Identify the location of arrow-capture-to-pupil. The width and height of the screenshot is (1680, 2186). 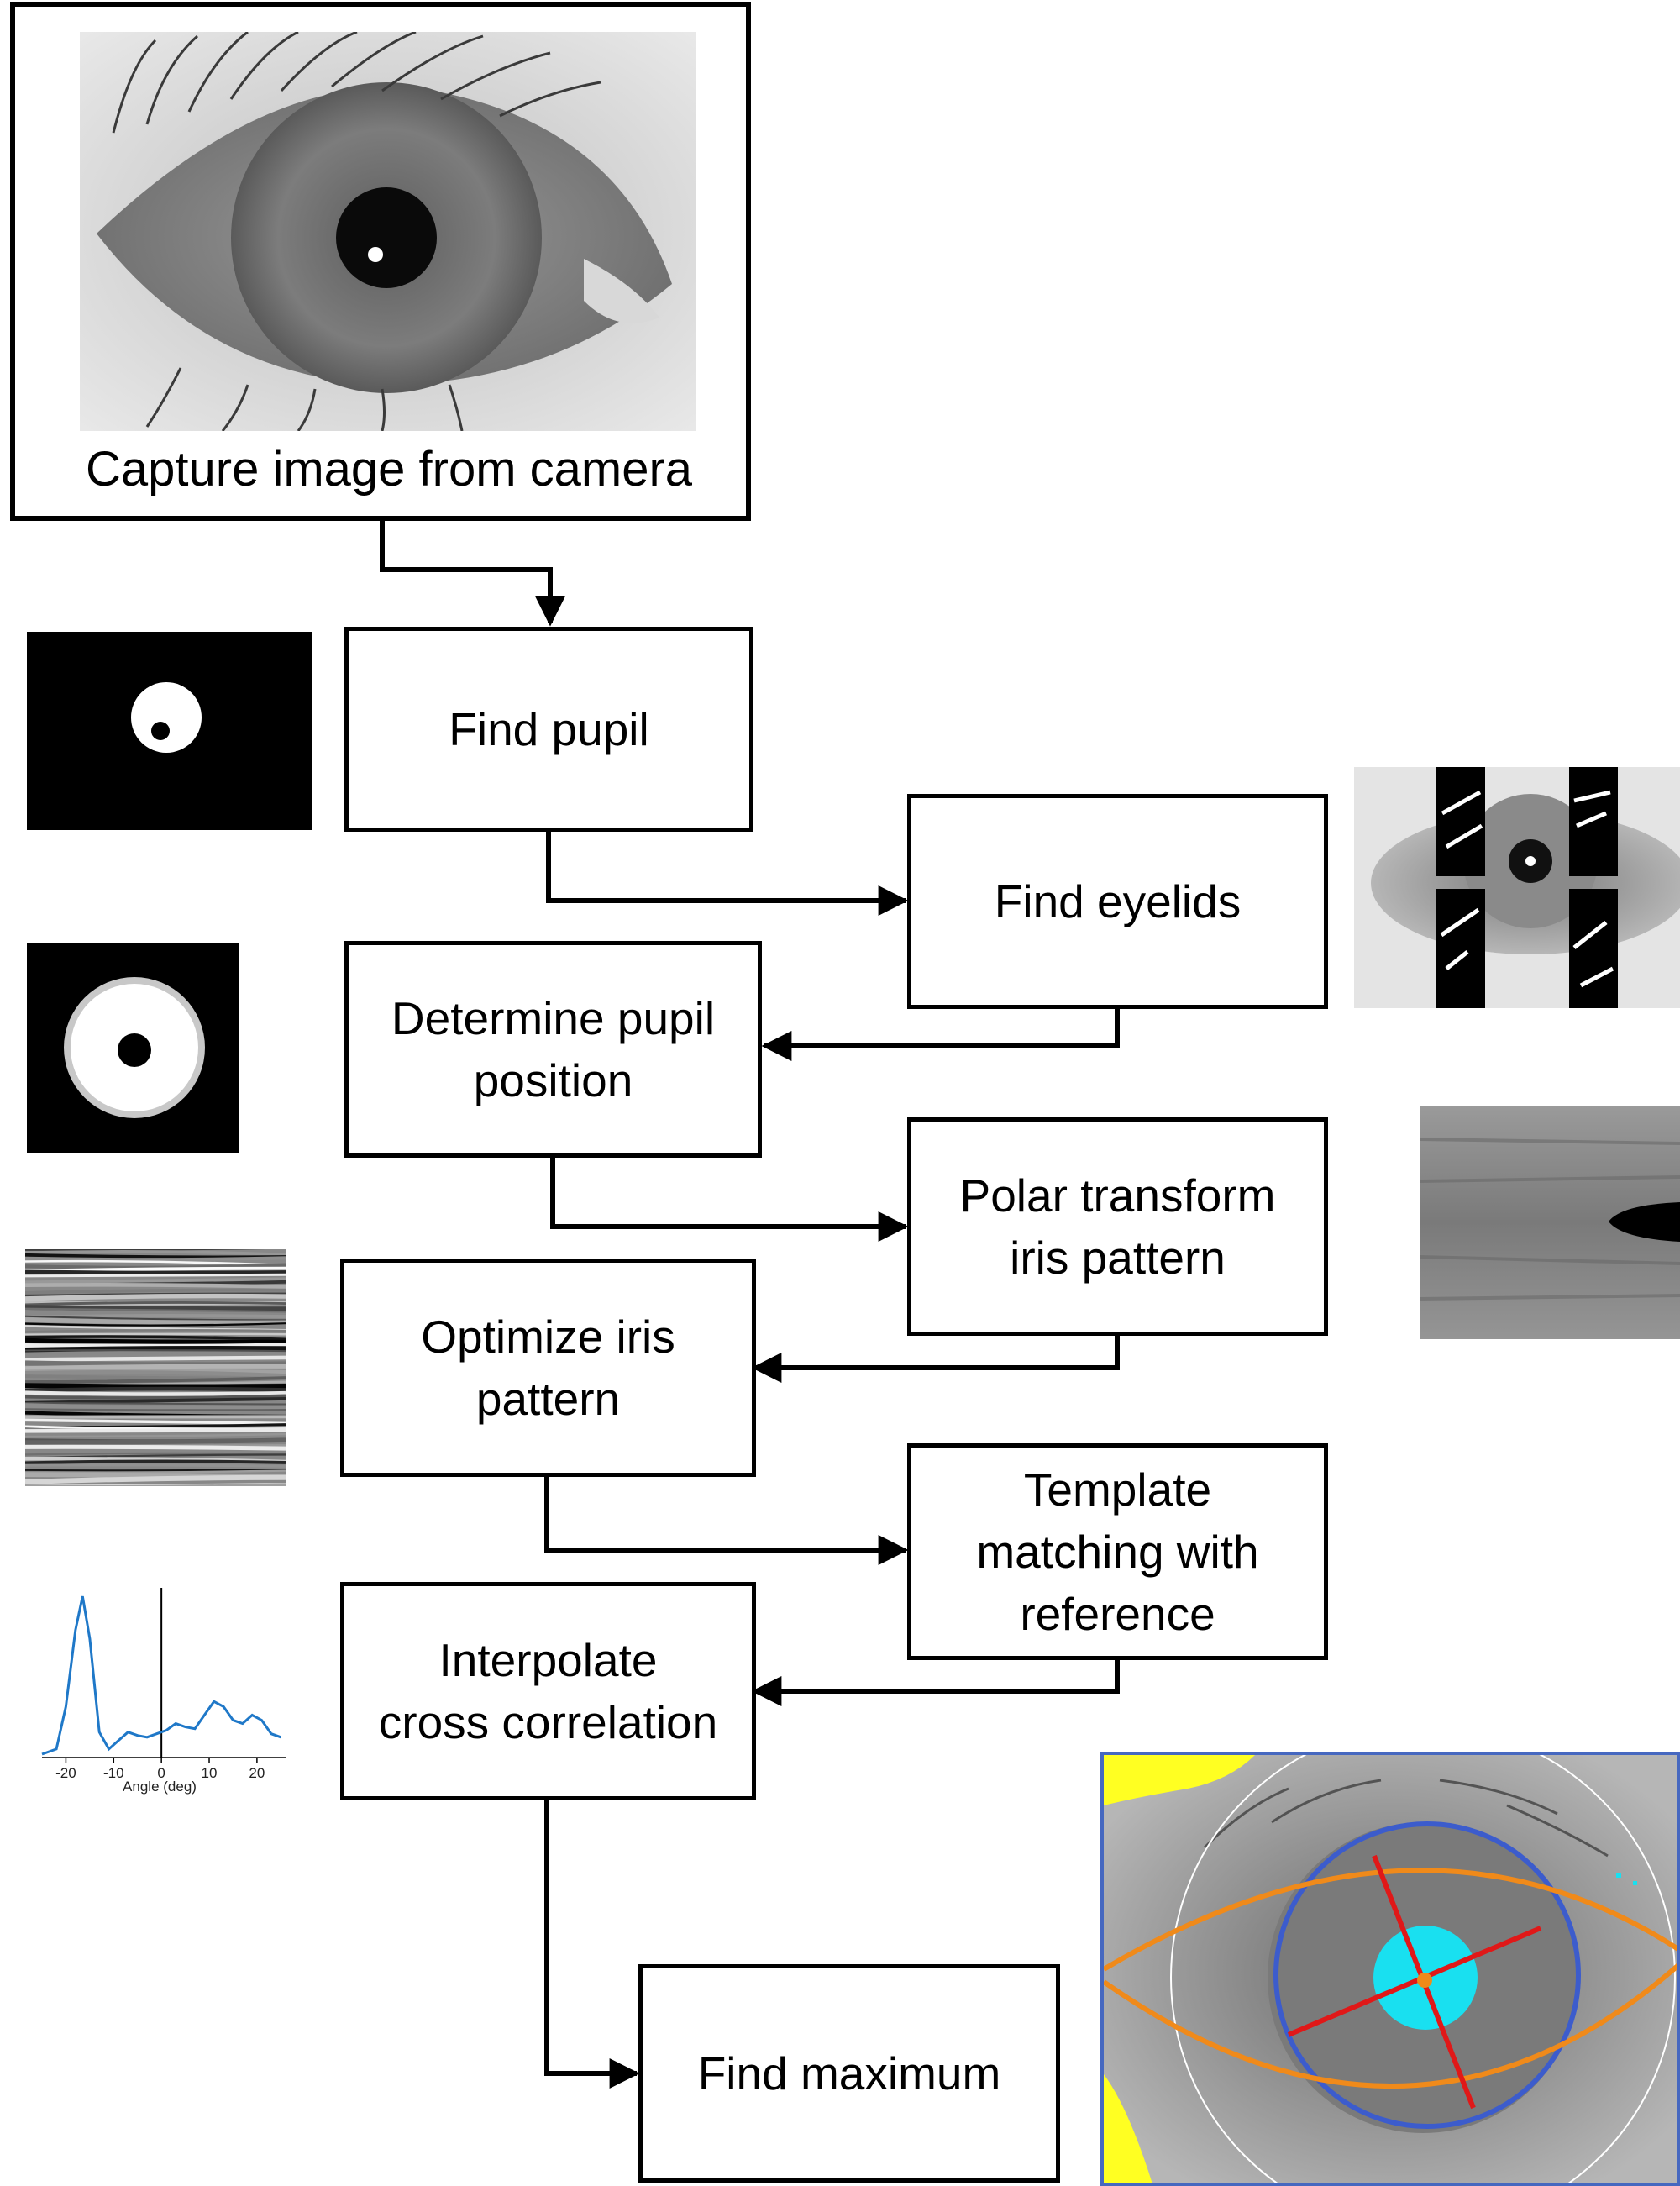
(472, 574).